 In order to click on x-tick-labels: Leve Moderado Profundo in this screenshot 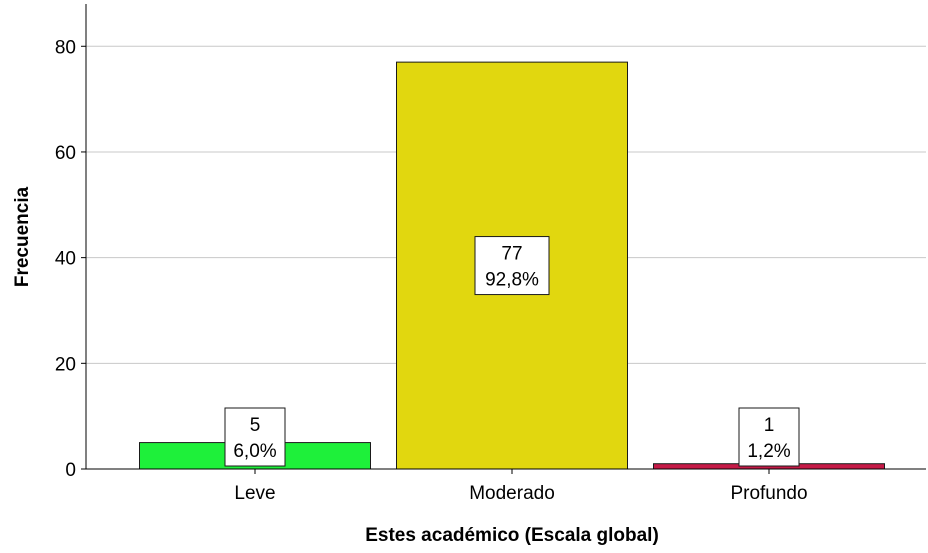, I will do `click(520, 493)`.